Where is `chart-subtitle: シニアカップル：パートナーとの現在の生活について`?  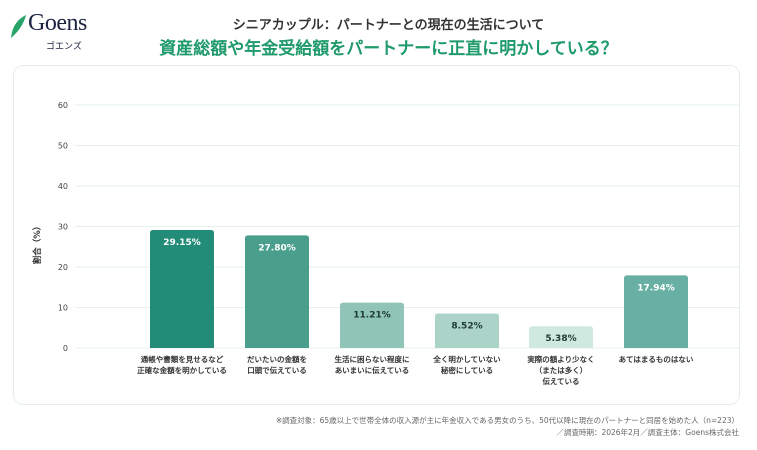
chart-subtitle: シニアカップル：パートナーとの現在の生活について is located at coordinates (388, 25).